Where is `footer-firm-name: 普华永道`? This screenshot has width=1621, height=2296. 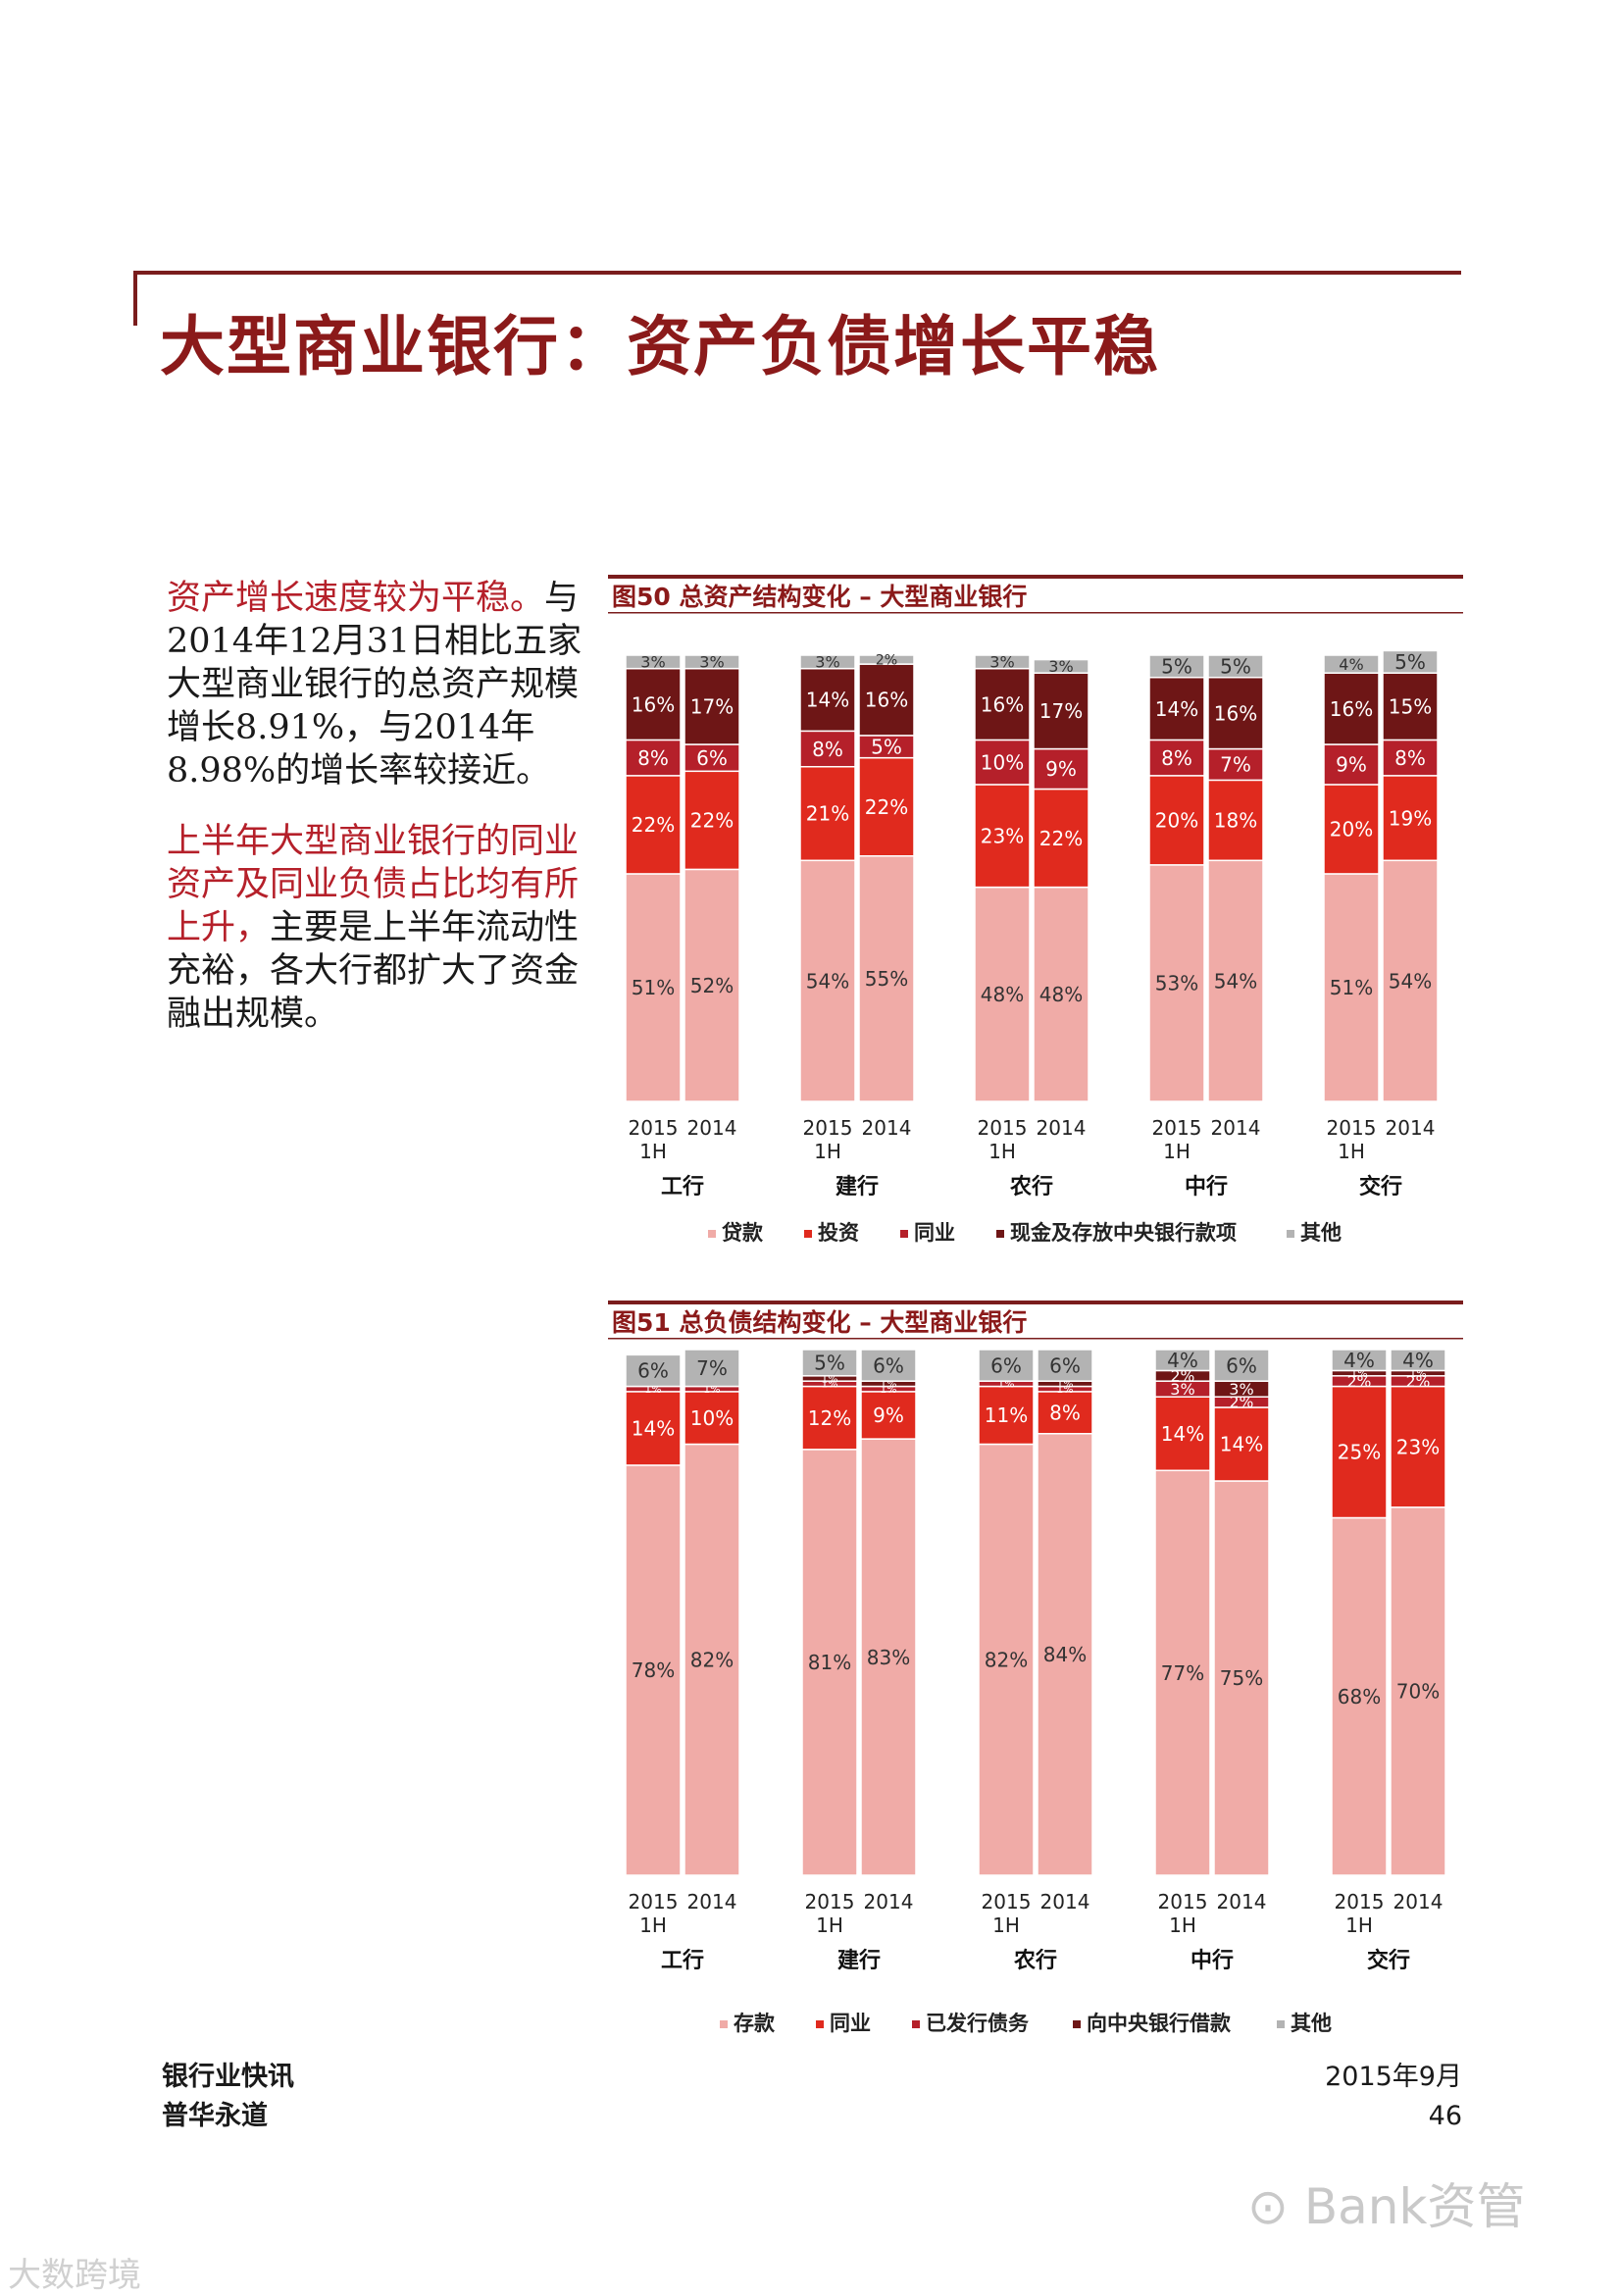
footer-firm-name: 普华永道 is located at coordinates (215, 2116).